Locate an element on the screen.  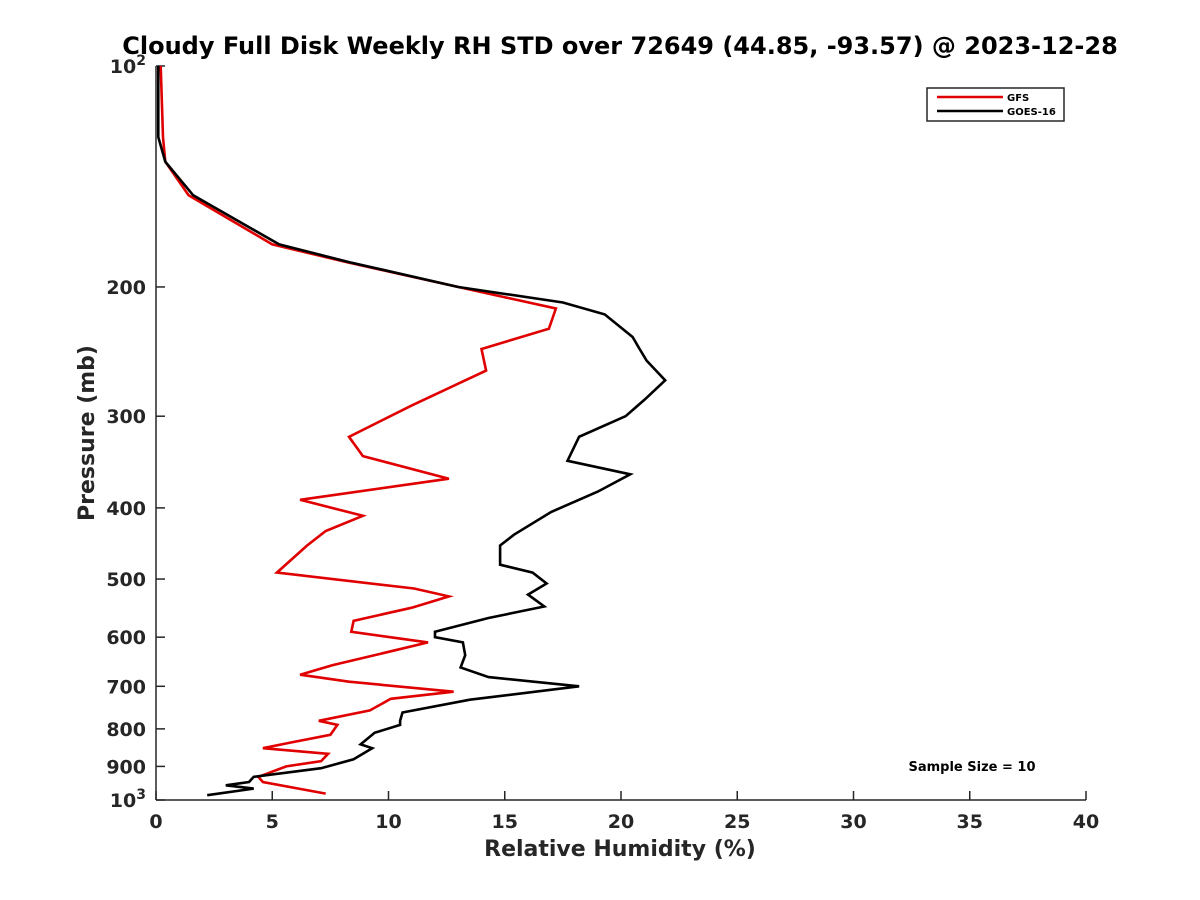
x-tick-label: 35 is located at coordinates (970, 822).